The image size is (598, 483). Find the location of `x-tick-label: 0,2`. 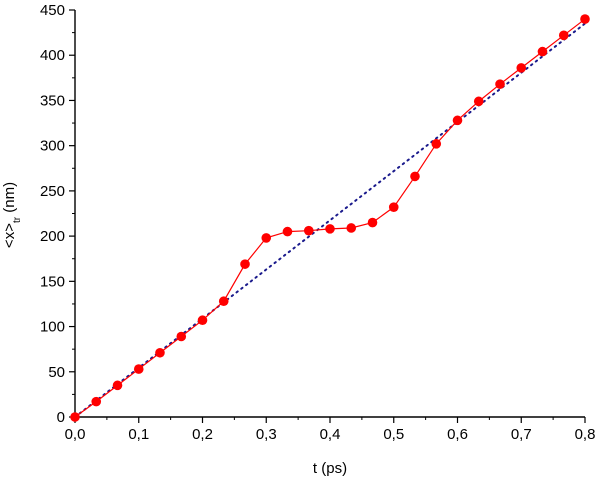

x-tick-label: 0,2 is located at coordinates (202, 434).